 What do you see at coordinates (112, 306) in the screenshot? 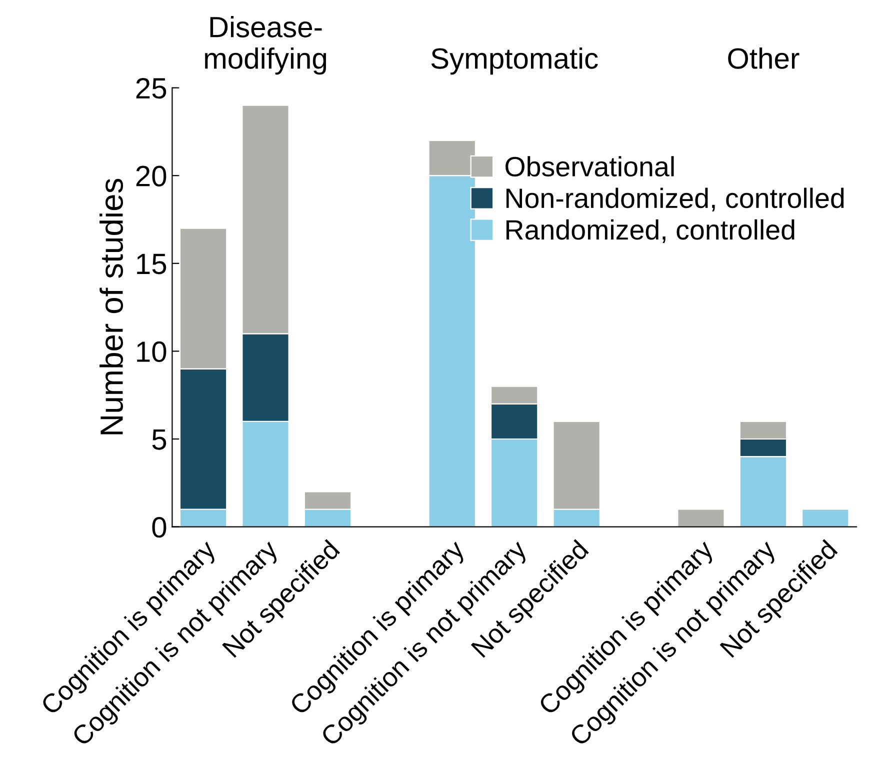
I see `y-axis-title: Number of studies` at bounding box center [112, 306].